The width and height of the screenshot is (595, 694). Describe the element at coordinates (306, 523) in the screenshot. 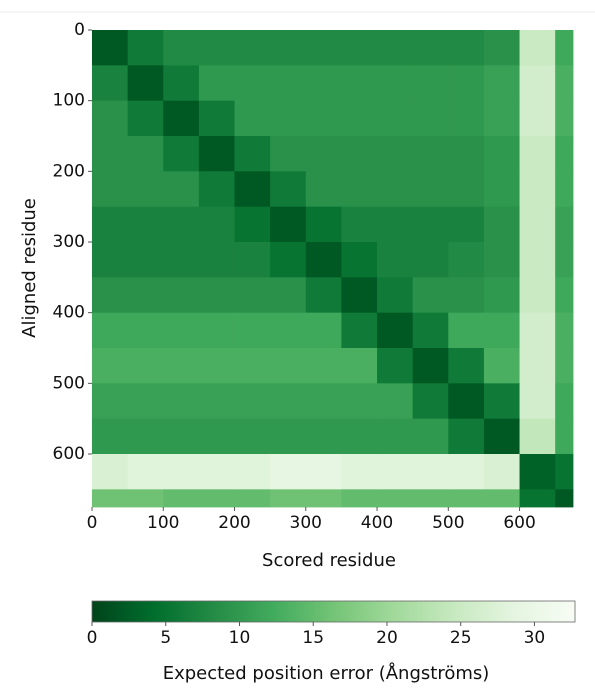

I see `x-tick-label: 300` at that location.